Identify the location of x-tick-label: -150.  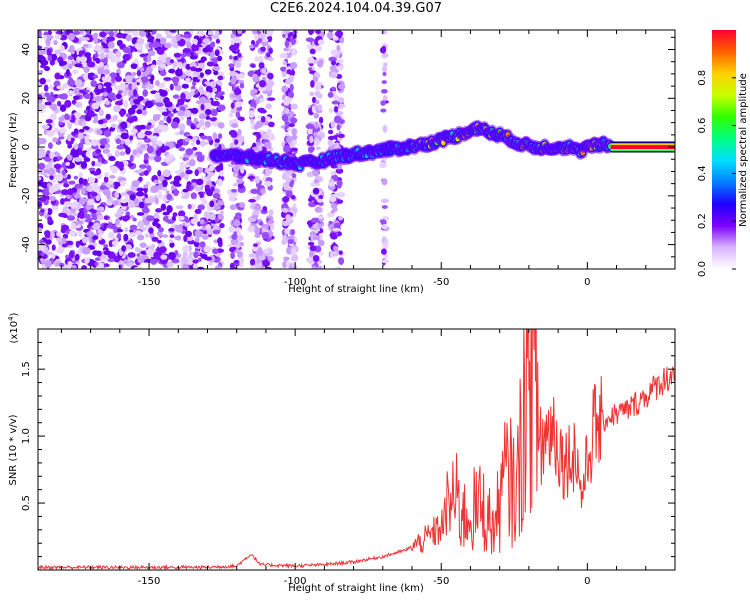
(149, 581).